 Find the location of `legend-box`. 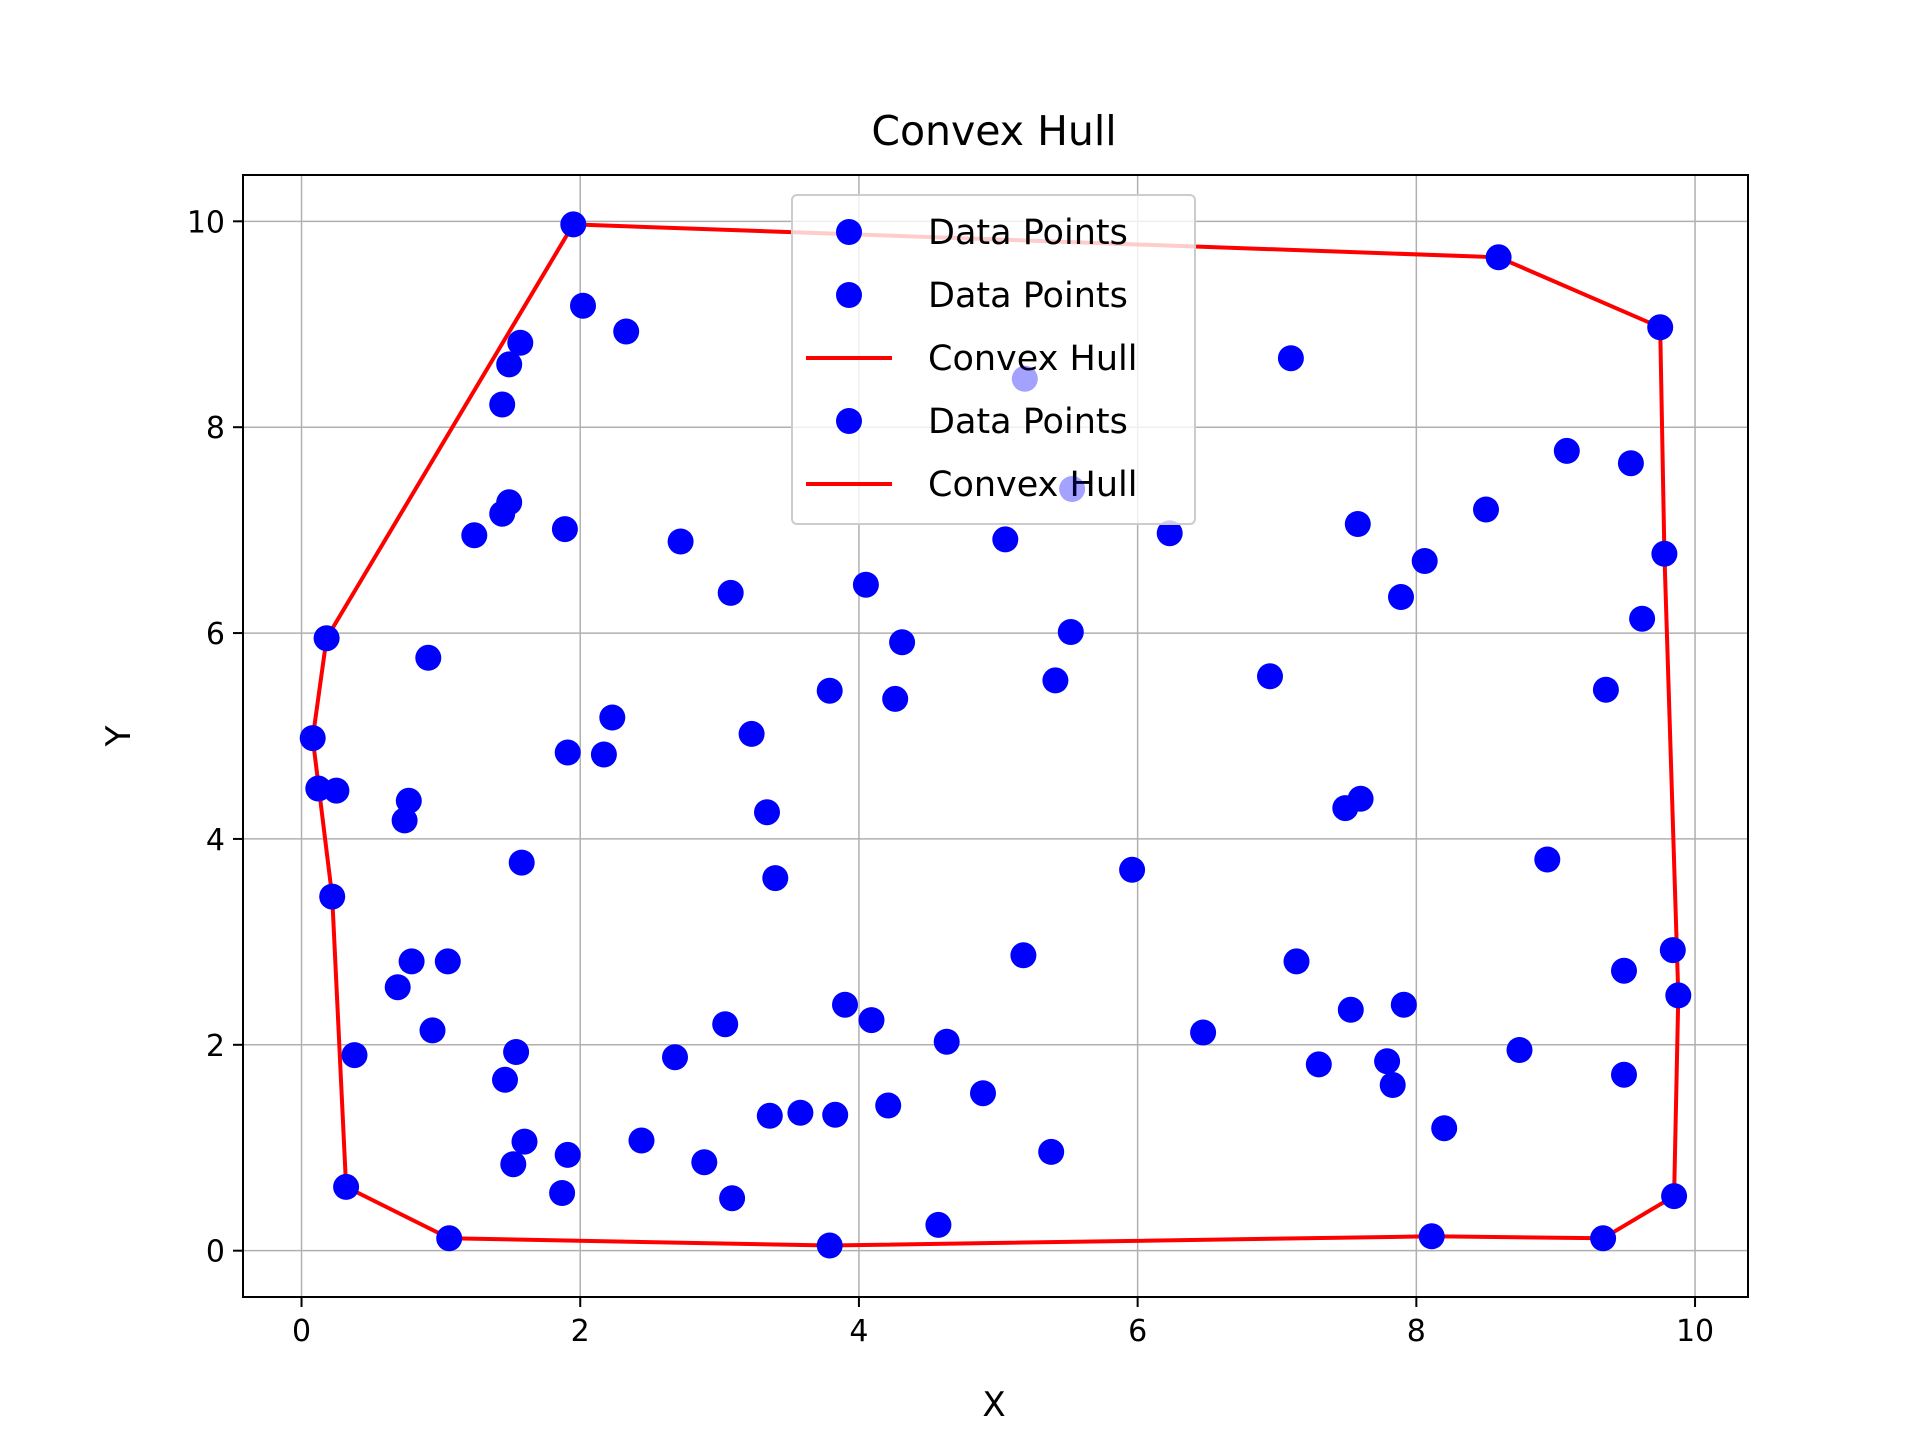

legend-box is located at coordinates (993, 359).